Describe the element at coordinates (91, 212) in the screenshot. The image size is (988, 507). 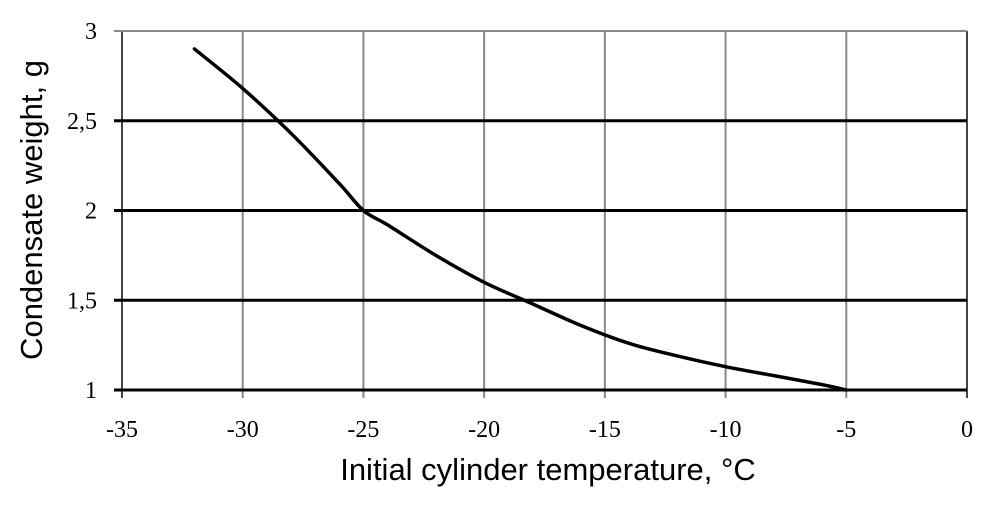
I see `y-tick-label: 2` at that location.